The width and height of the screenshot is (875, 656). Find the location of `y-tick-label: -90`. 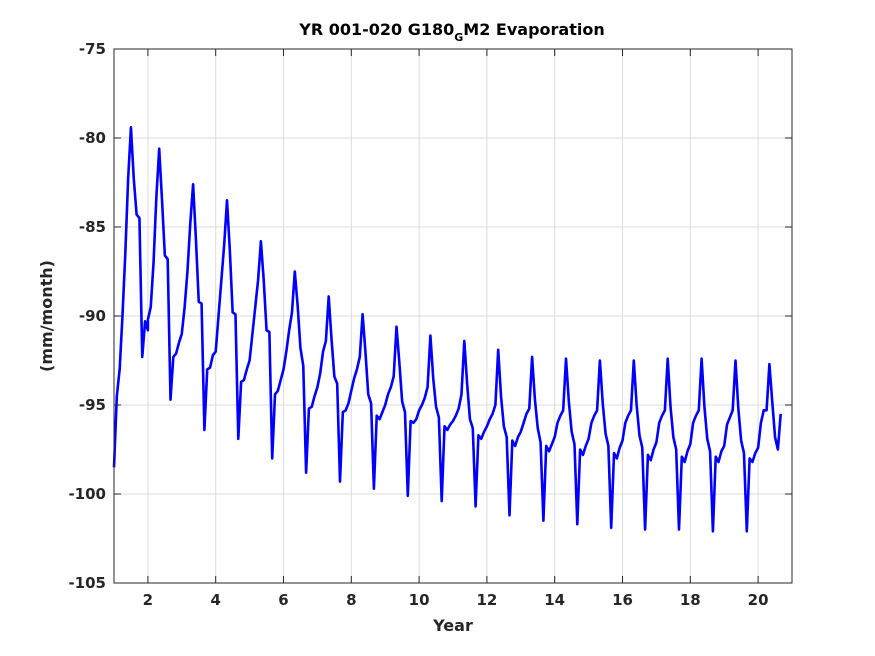

y-tick-label: -90 is located at coordinates (92, 316).